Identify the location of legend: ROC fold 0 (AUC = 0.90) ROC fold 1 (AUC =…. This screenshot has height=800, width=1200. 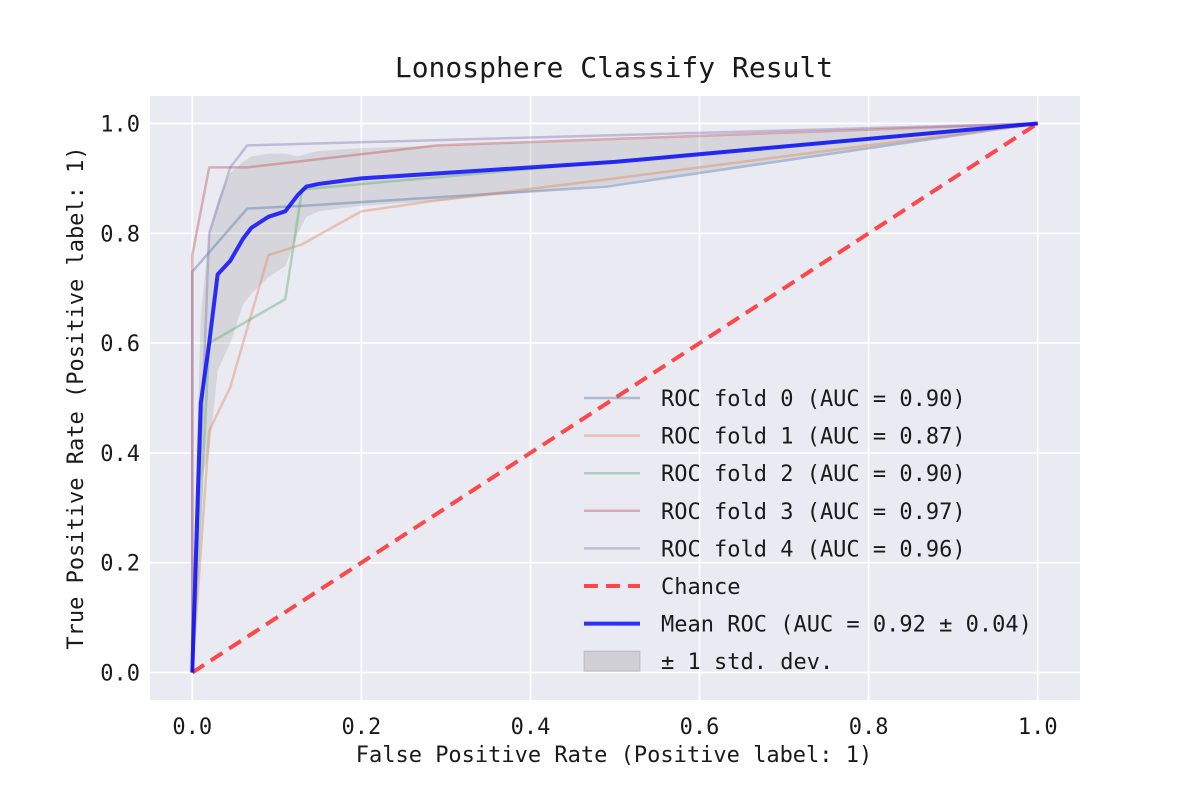
(807, 531).